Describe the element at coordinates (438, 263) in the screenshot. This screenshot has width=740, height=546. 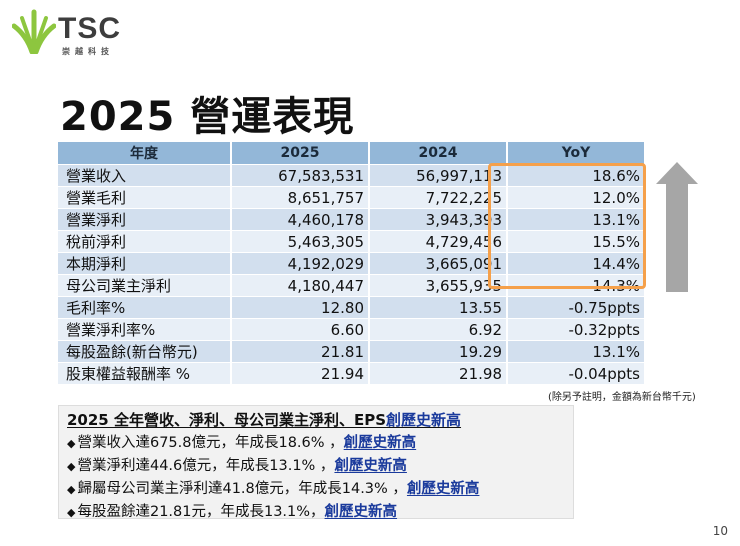
I see `value-2024: 3,665,091` at that location.